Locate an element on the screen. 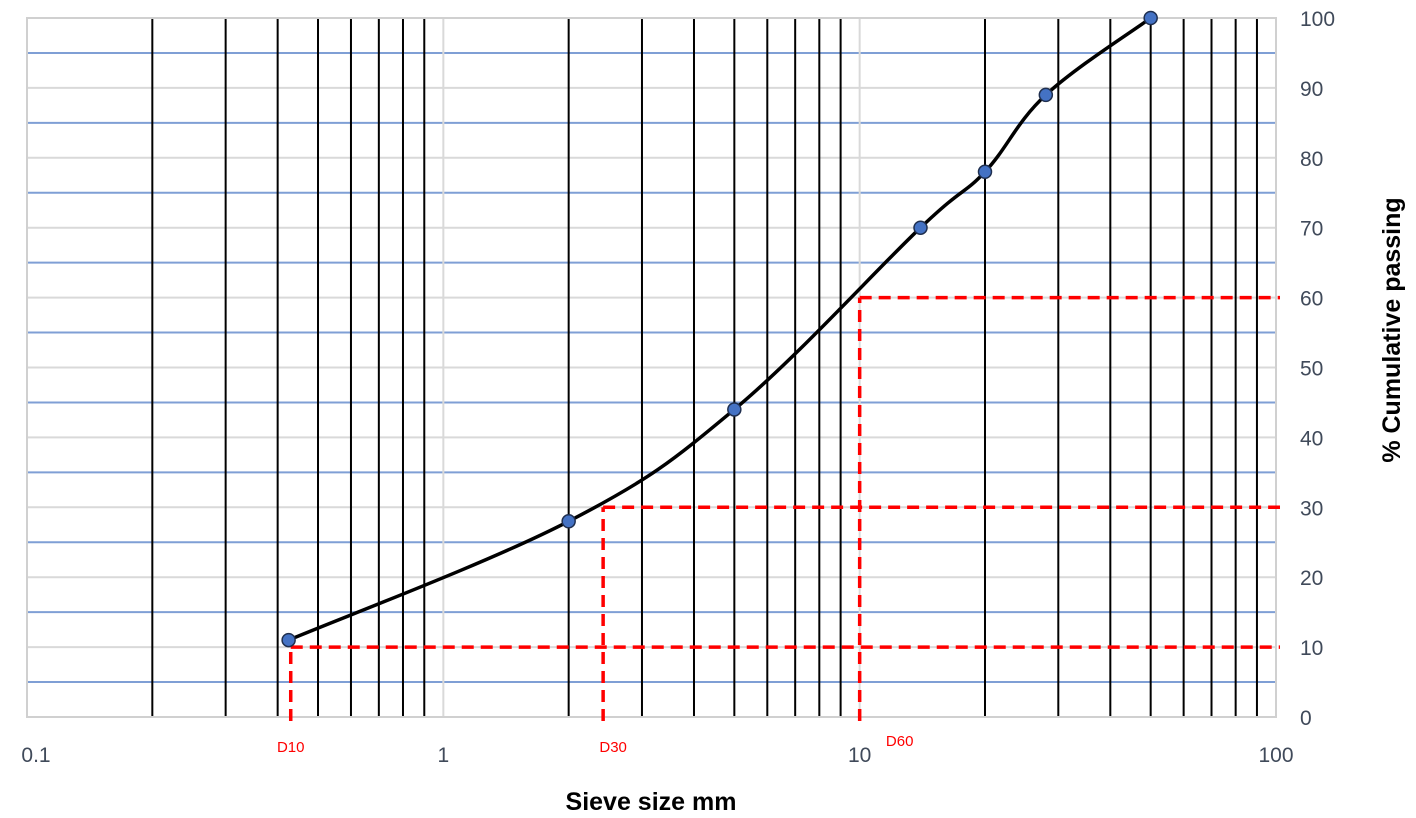  x-tick-label: 0.1 is located at coordinates (35, 755).